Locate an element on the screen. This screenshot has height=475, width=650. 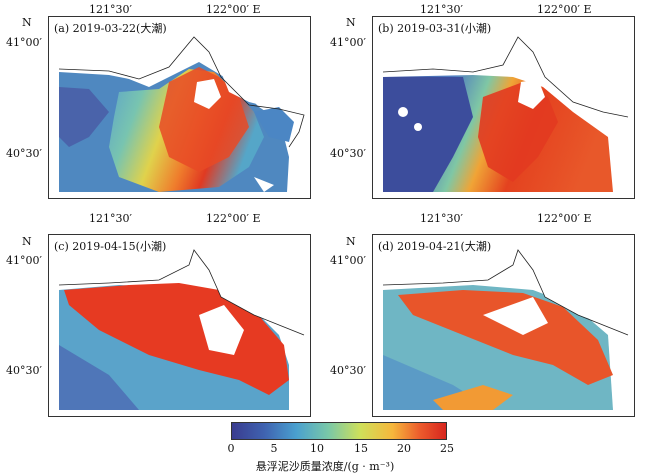
lon-label-c-1: 121°30′ is located at coordinates (110, 218).